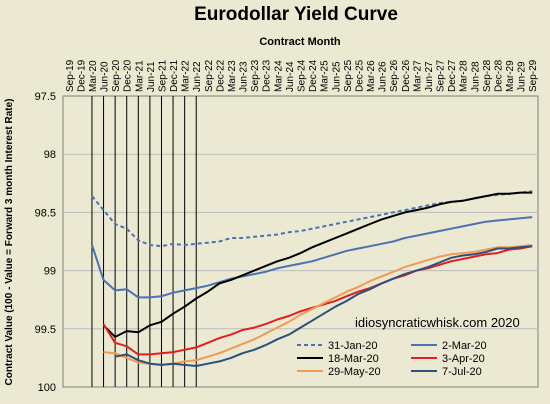 The image size is (550, 404). Describe the element at coordinates (437, 322) in the screenshot. I see `source-annotation: idiosyncraticwhisk.com 2020` at that location.